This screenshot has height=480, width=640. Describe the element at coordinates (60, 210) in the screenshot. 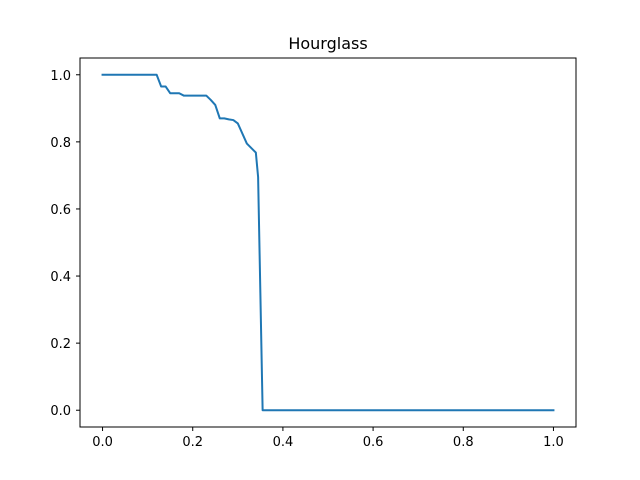

I see `y-tick-label: 0.6` at that location.